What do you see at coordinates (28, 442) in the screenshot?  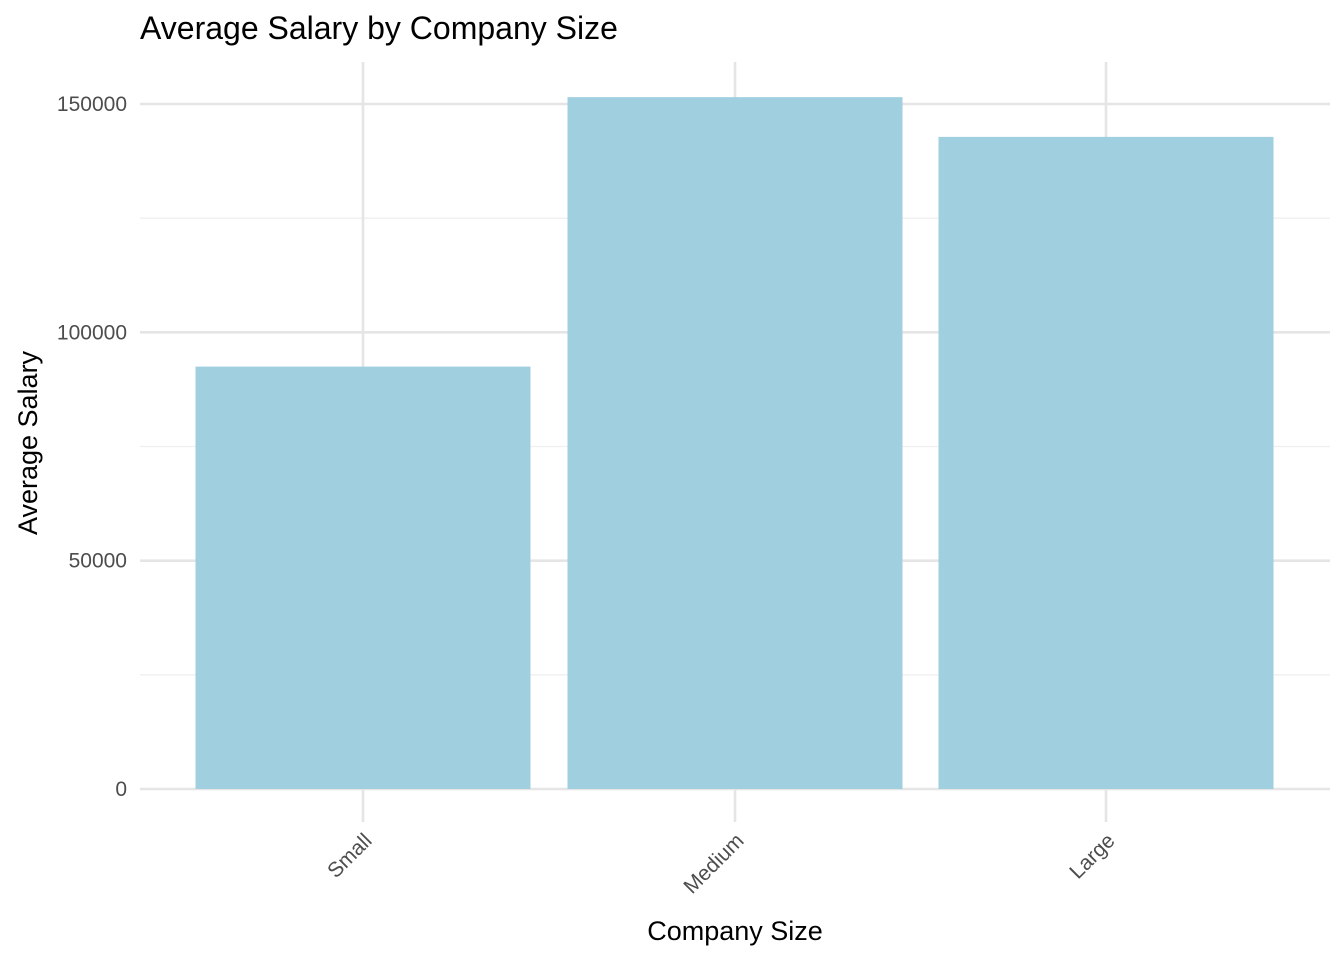 I see `y-axis-title: Average Salary` at bounding box center [28, 442].